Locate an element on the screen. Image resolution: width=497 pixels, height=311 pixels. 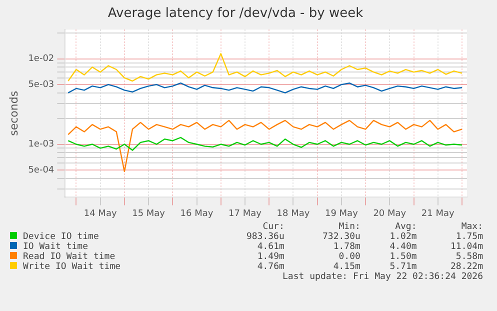
legend-label: Device IO time is located at coordinates (61, 237).